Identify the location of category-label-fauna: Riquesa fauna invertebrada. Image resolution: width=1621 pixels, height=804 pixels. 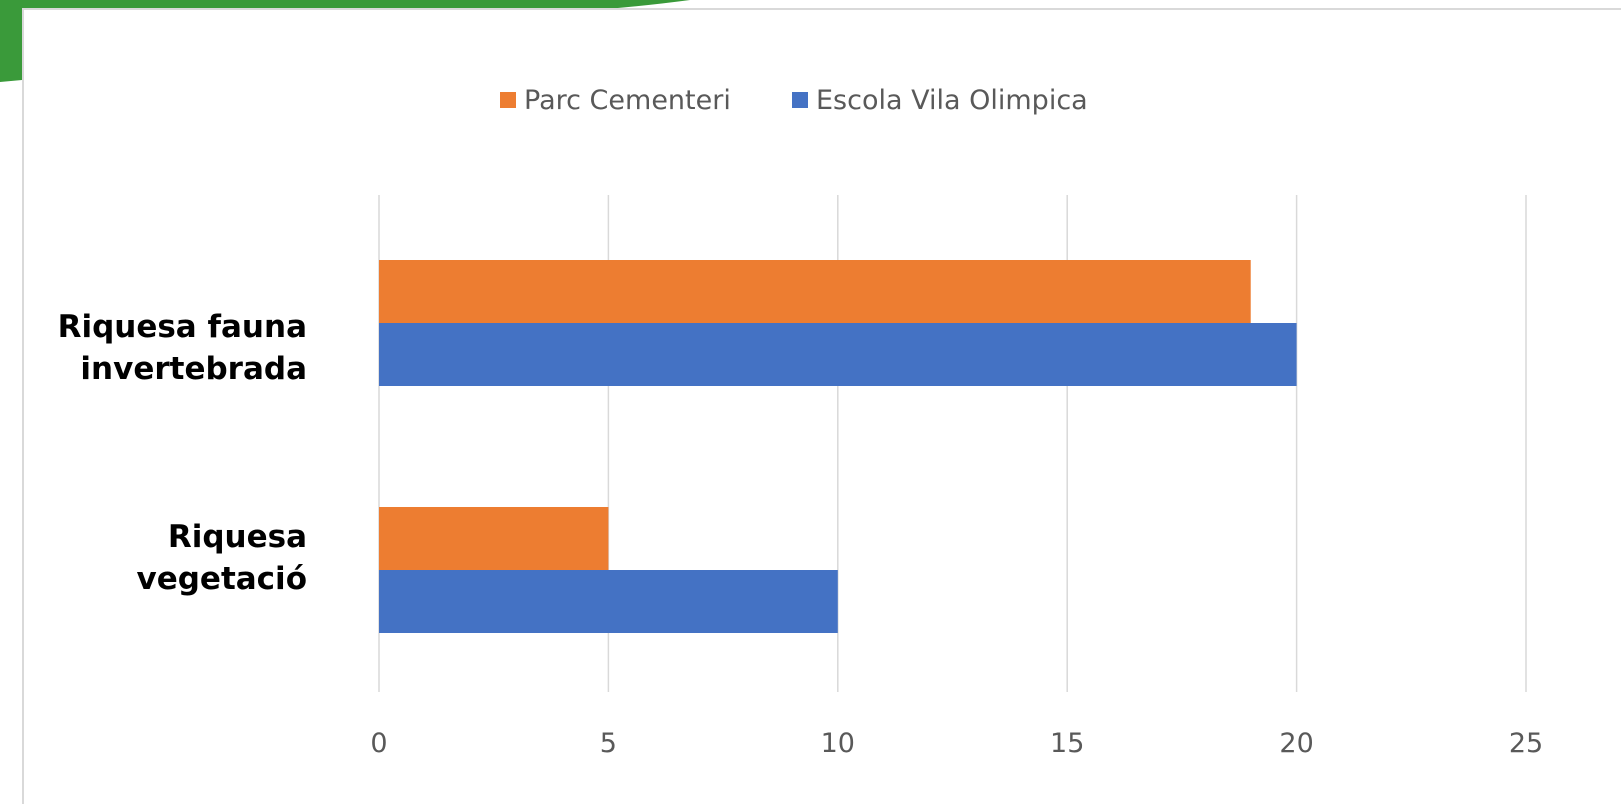
(182, 348).